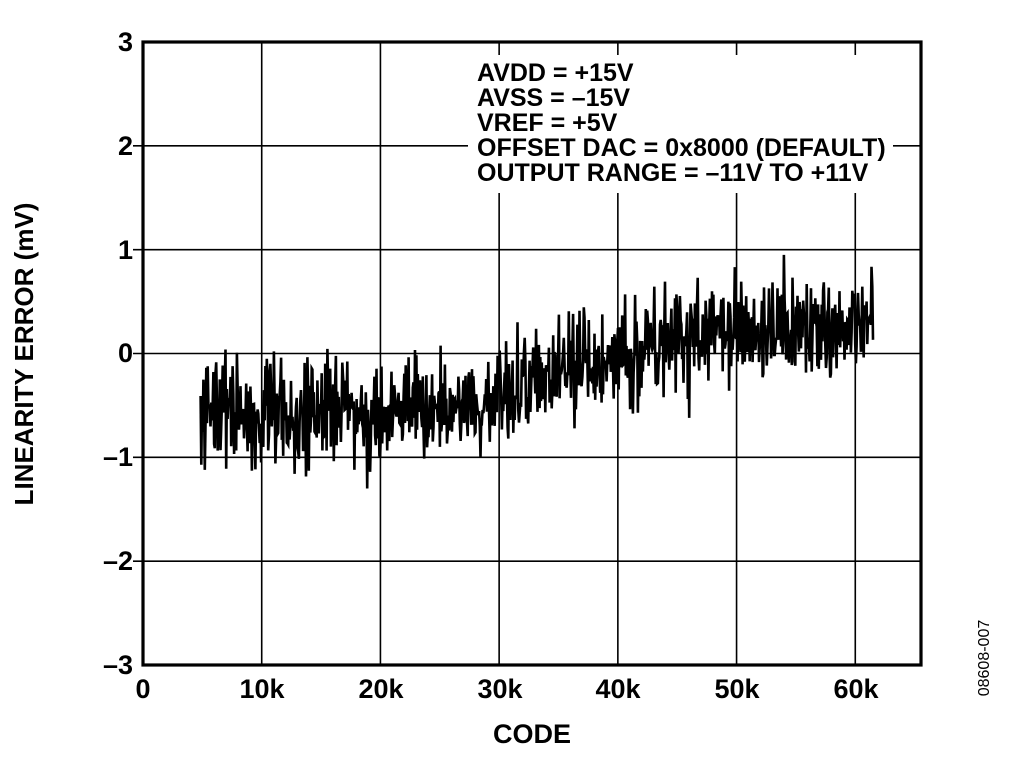 The height and width of the screenshot is (779, 1024). What do you see at coordinates (117, 561) in the screenshot?
I see `y-tick-label-neg2: –2` at bounding box center [117, 561].